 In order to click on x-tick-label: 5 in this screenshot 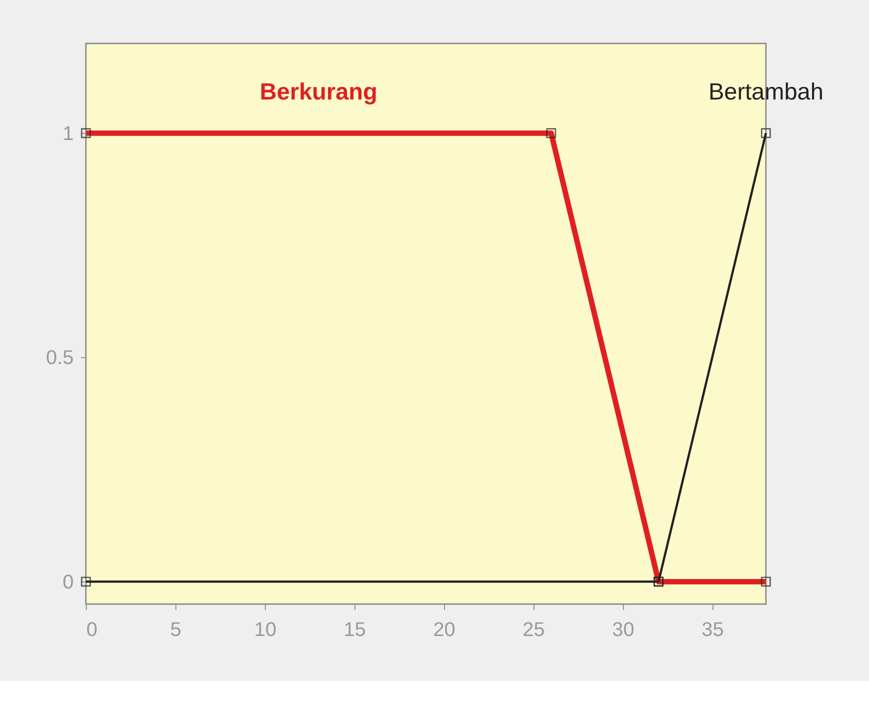, I will do `click(176, 630)`.